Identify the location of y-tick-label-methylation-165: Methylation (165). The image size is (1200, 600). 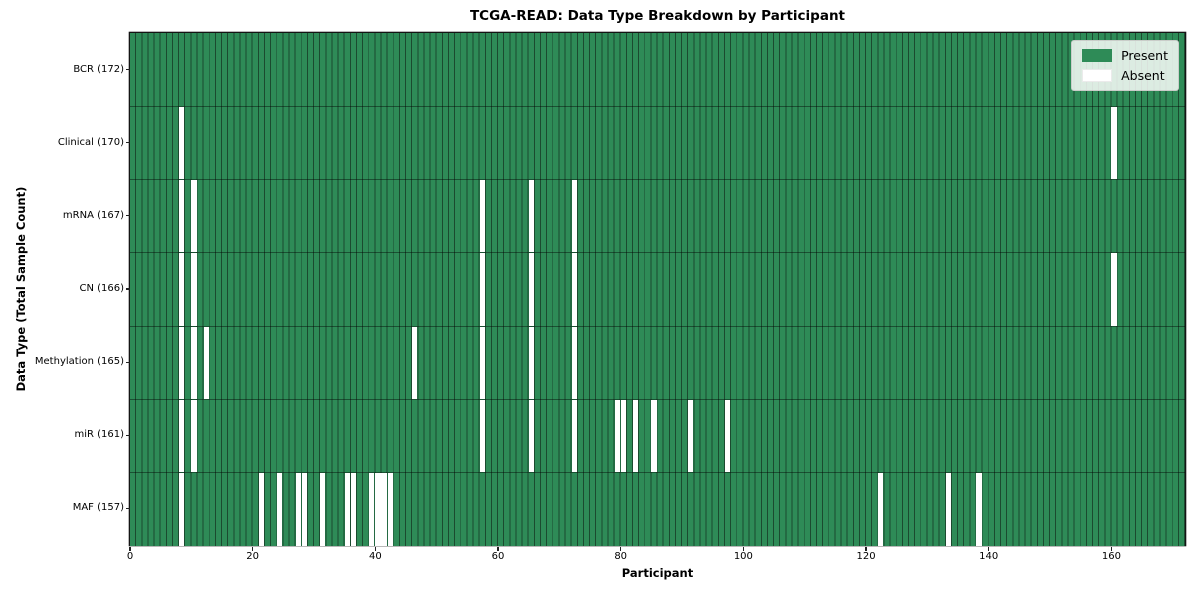
(79, 362).